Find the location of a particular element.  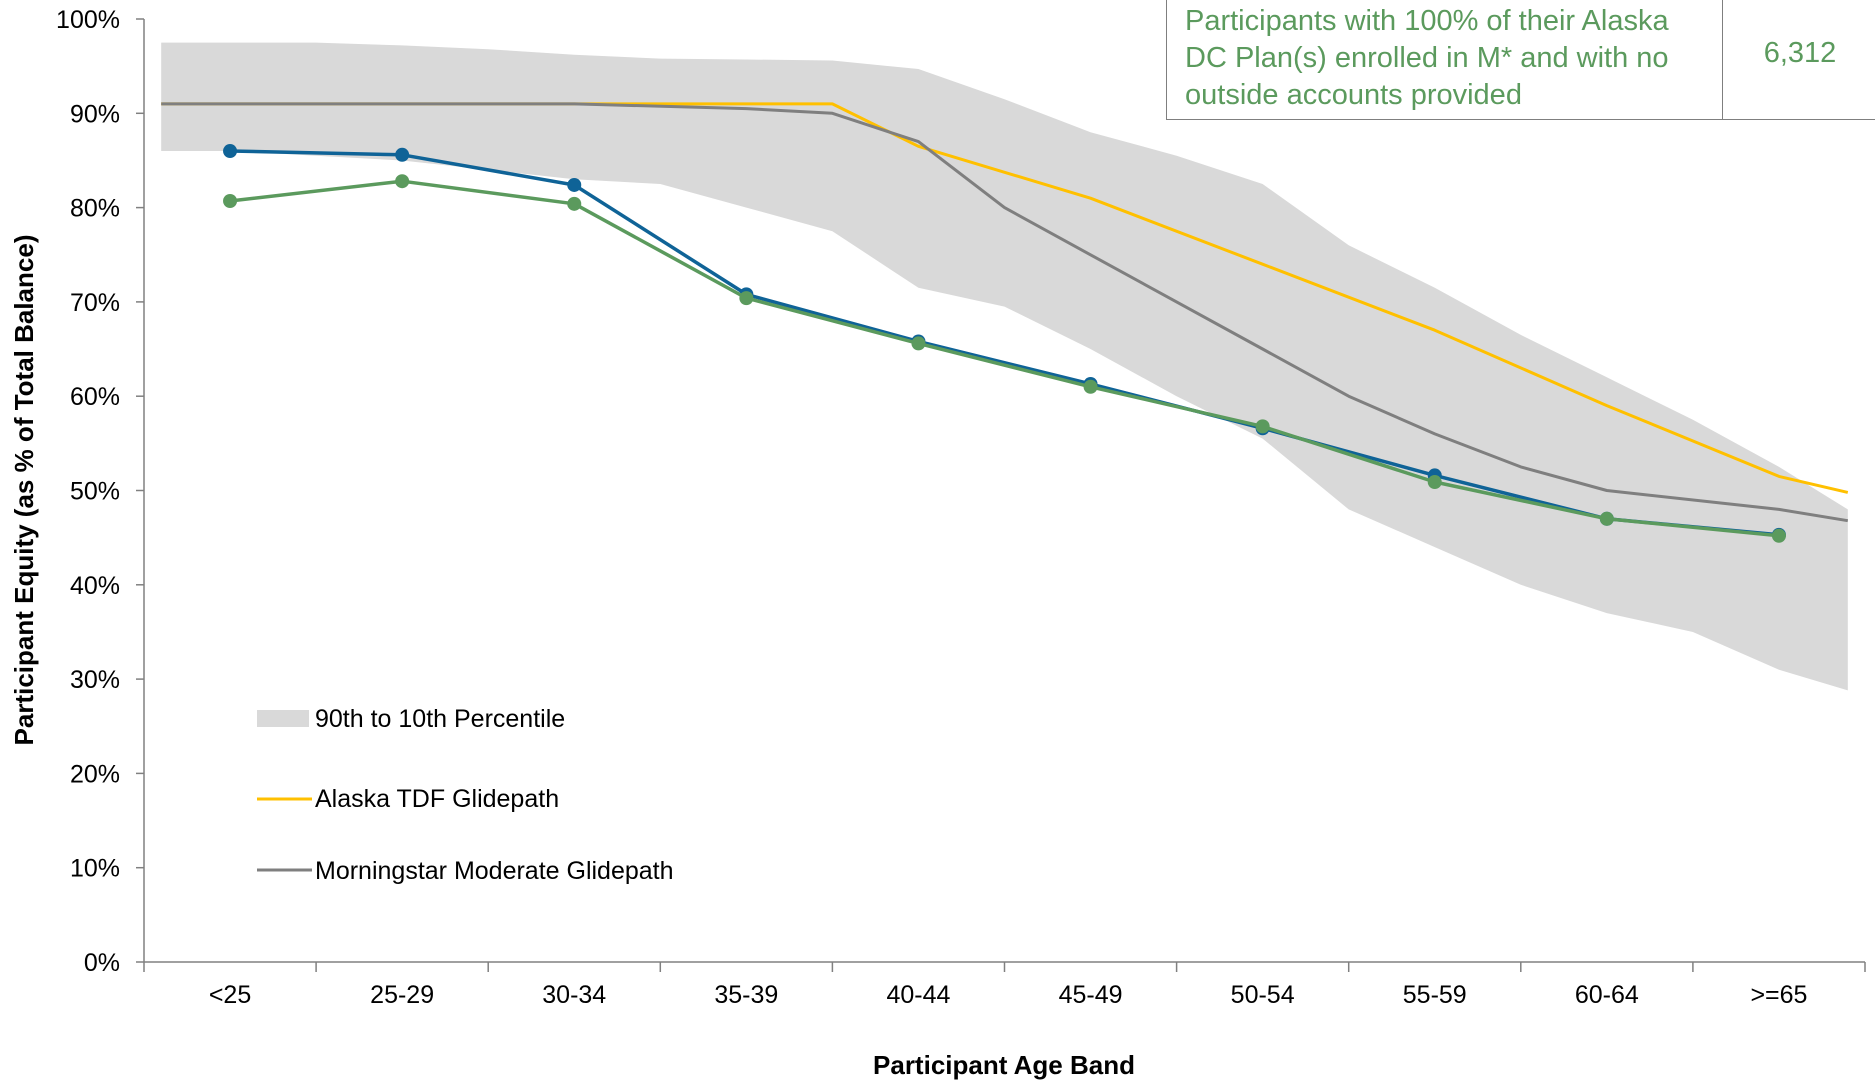

y-tick-label: 80% is located at coordinates (95, 209).